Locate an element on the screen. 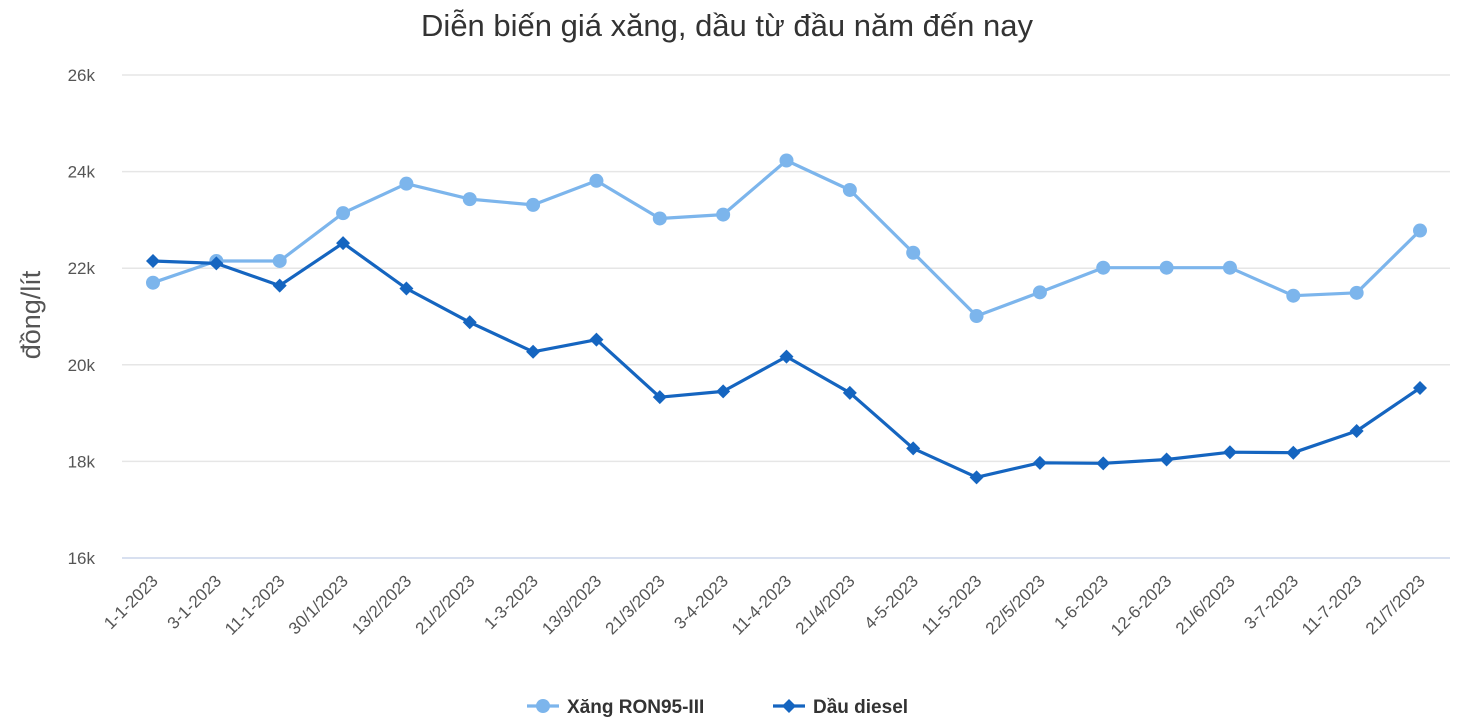 The height and width of the screenshot is (722, 1460). y-tick-label: 20k is located at coordinates (82, 365).